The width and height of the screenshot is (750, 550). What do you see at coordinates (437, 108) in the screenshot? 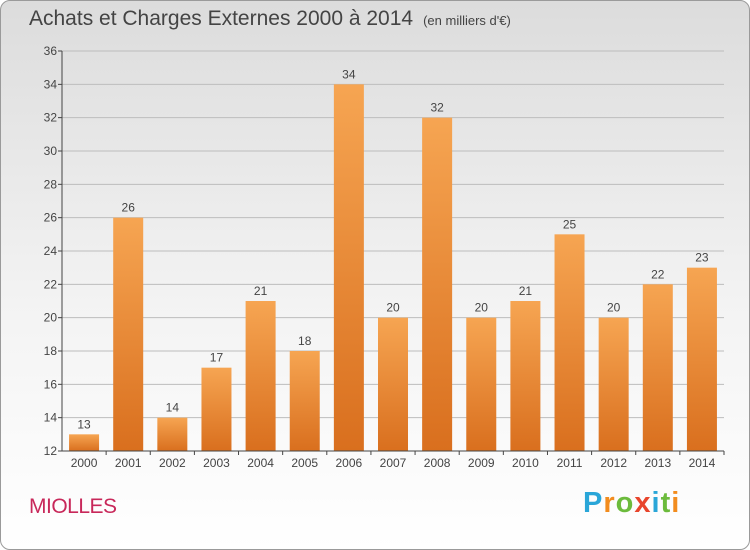
I see `bar-value-label: 32` at bounding box center [437, 108].